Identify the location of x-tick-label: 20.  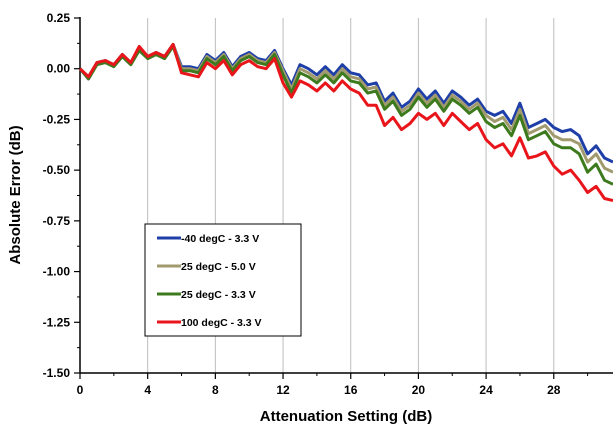
(419, 390).